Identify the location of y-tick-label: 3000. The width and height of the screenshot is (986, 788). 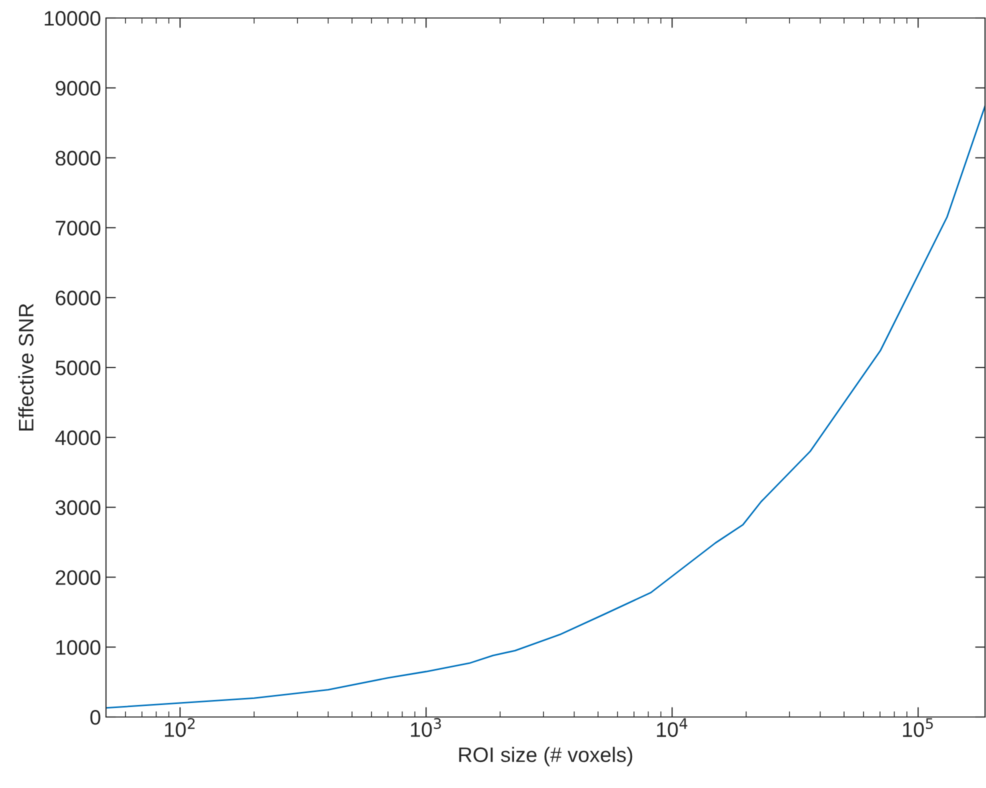
(78, 508).